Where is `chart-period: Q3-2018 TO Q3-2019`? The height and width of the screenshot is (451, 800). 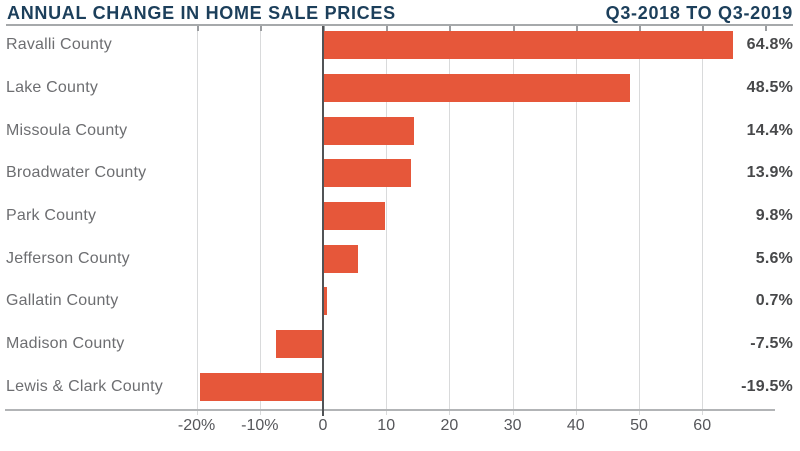
chart-period: Q3-2018 TO Q3-2019 is located at coordinates (699, 13).